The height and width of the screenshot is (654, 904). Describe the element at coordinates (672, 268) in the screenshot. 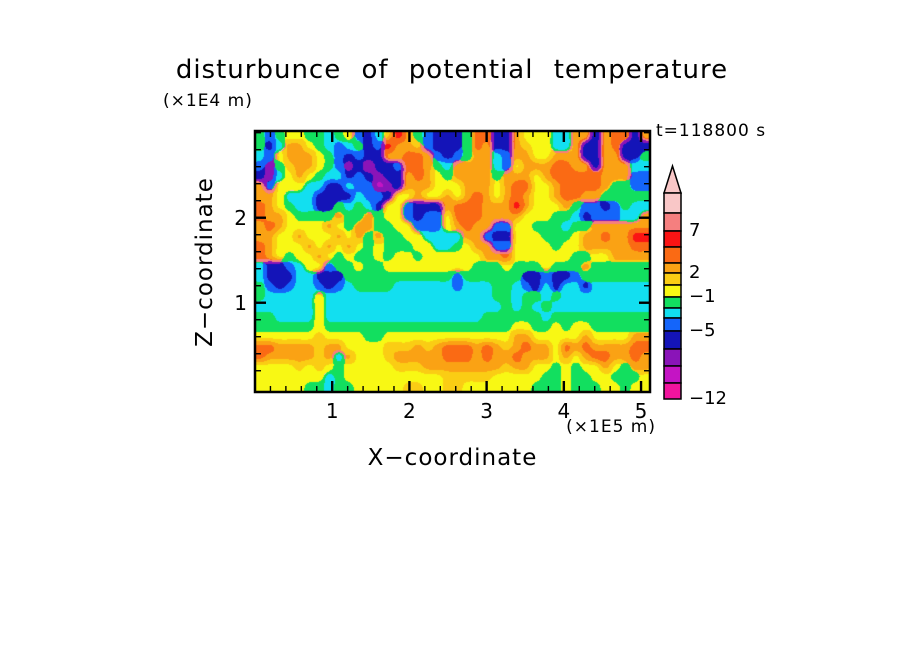

I see `colorbar-cell-orange` at that location.